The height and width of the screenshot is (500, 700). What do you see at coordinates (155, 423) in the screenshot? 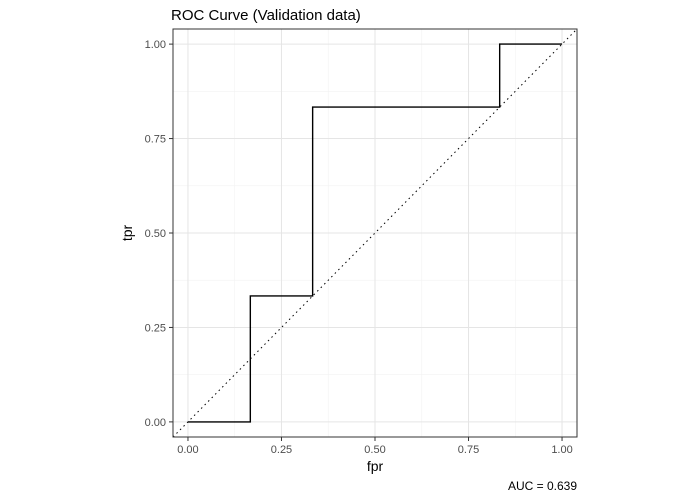
I see `y-tick-label: 0.00` at bounding box center [155, 423].